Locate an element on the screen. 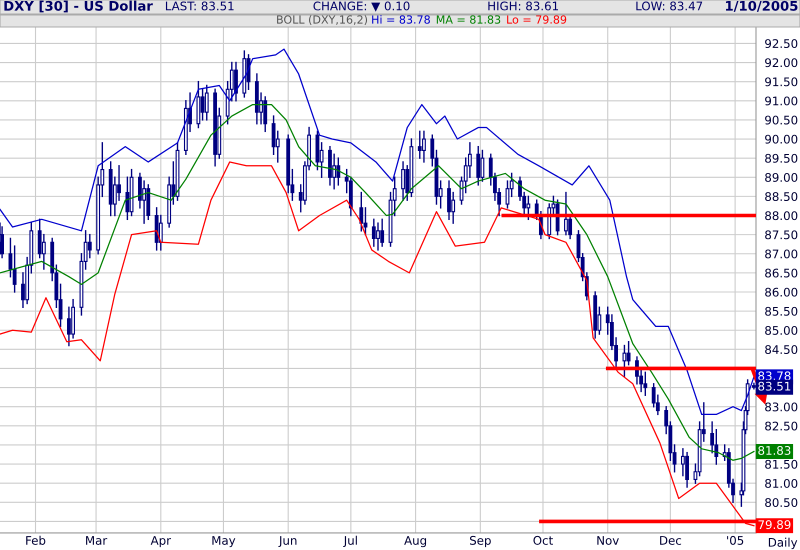 This screenshot has width=800, height=550. x-tick-label: Jun is located at coordinates (287, 542).